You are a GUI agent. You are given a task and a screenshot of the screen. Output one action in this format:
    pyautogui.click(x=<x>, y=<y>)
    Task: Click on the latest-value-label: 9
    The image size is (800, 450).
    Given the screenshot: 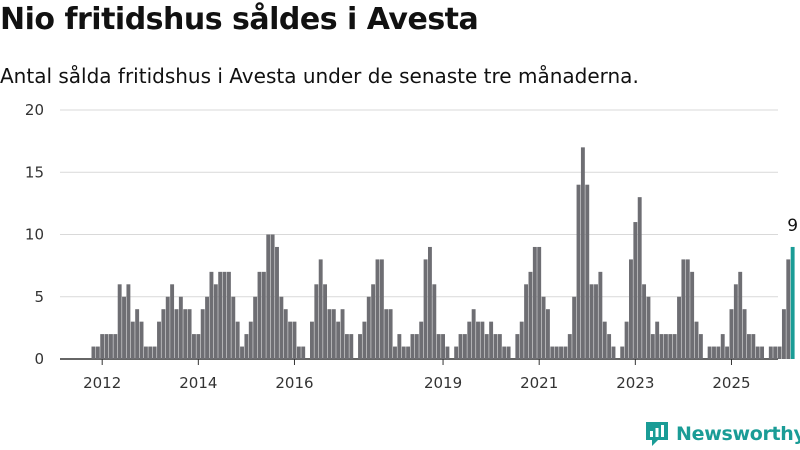 What is the action you would take?
    pyautogui.click(x=792, y=226)
    